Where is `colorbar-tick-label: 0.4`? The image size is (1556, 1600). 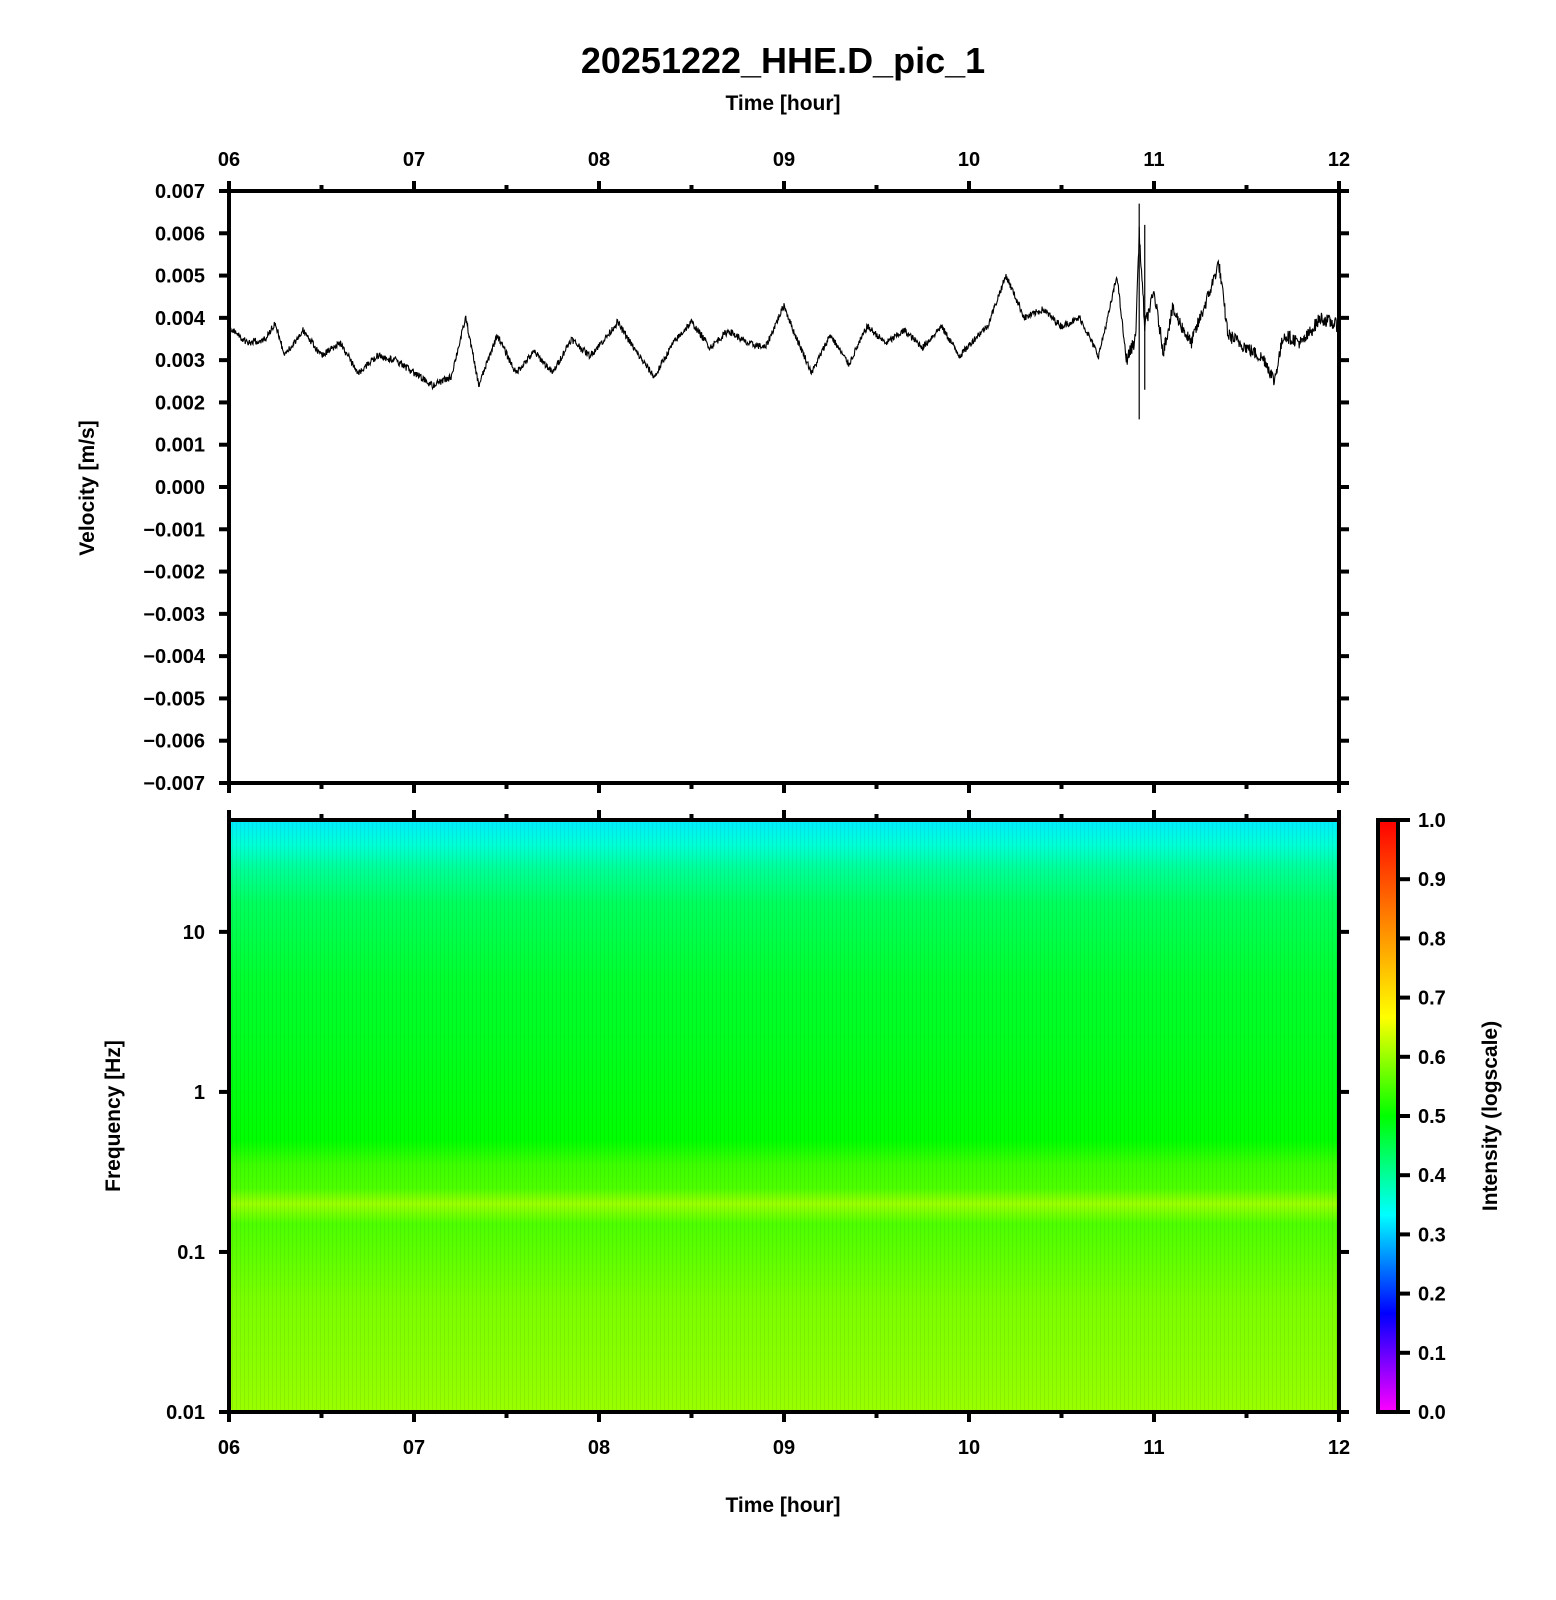 colorbar-tick-label: 0.4 is located at coordinates (1432, 1176).